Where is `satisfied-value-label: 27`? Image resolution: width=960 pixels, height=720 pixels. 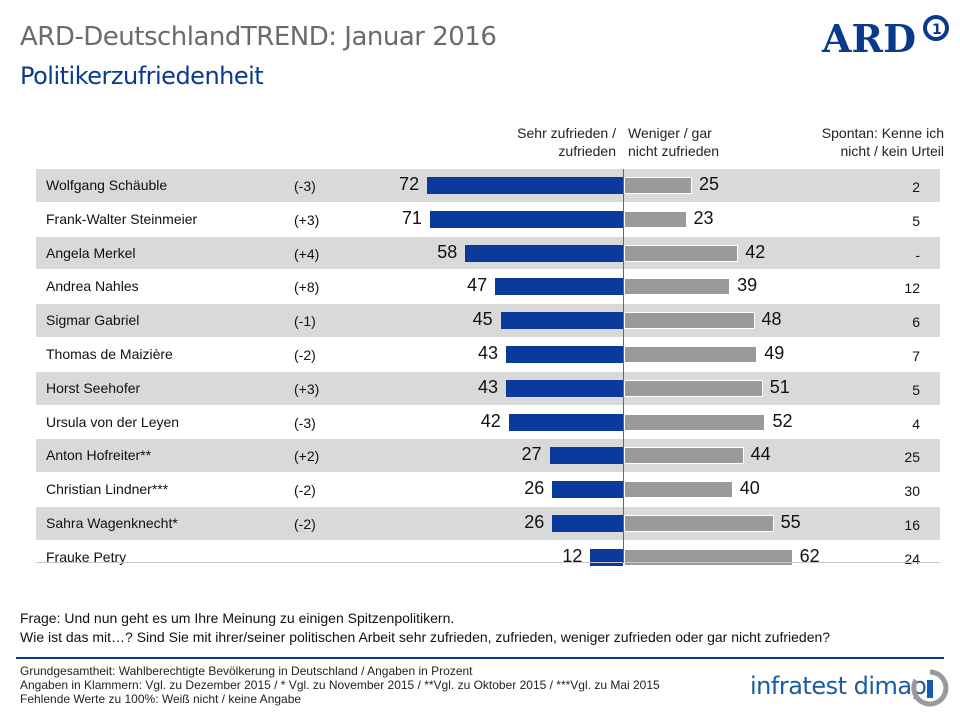
satisfied-value-label: 27 is located at coordinates (531, 454).